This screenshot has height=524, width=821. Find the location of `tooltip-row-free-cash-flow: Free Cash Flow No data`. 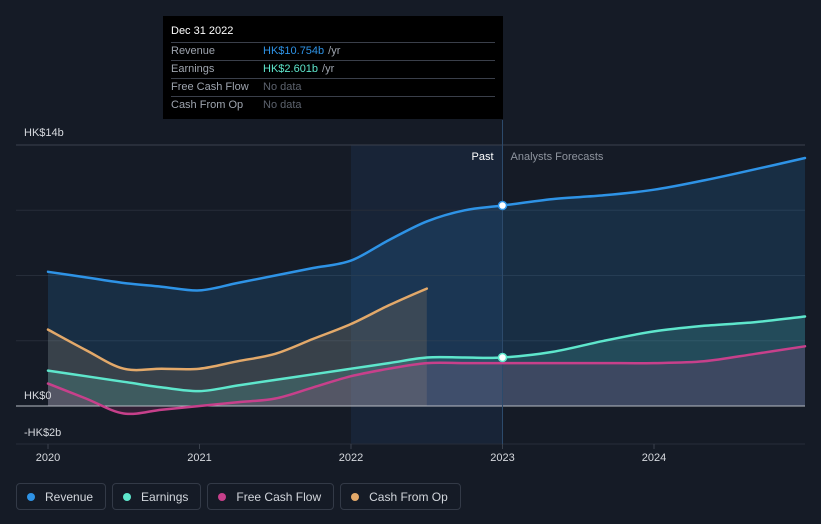

tooltip-row-free-cash-flow: Free Cash Flow No data is located at coordinates (333, 87).